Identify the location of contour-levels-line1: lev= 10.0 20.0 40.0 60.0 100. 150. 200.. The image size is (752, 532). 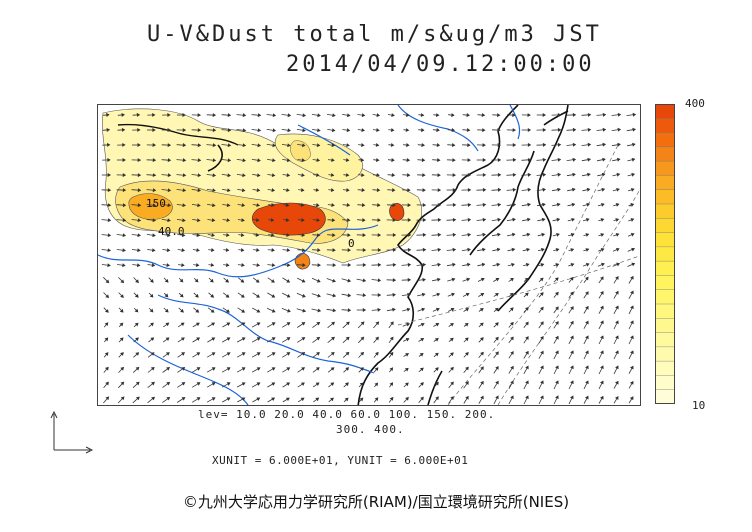
(347, 414).